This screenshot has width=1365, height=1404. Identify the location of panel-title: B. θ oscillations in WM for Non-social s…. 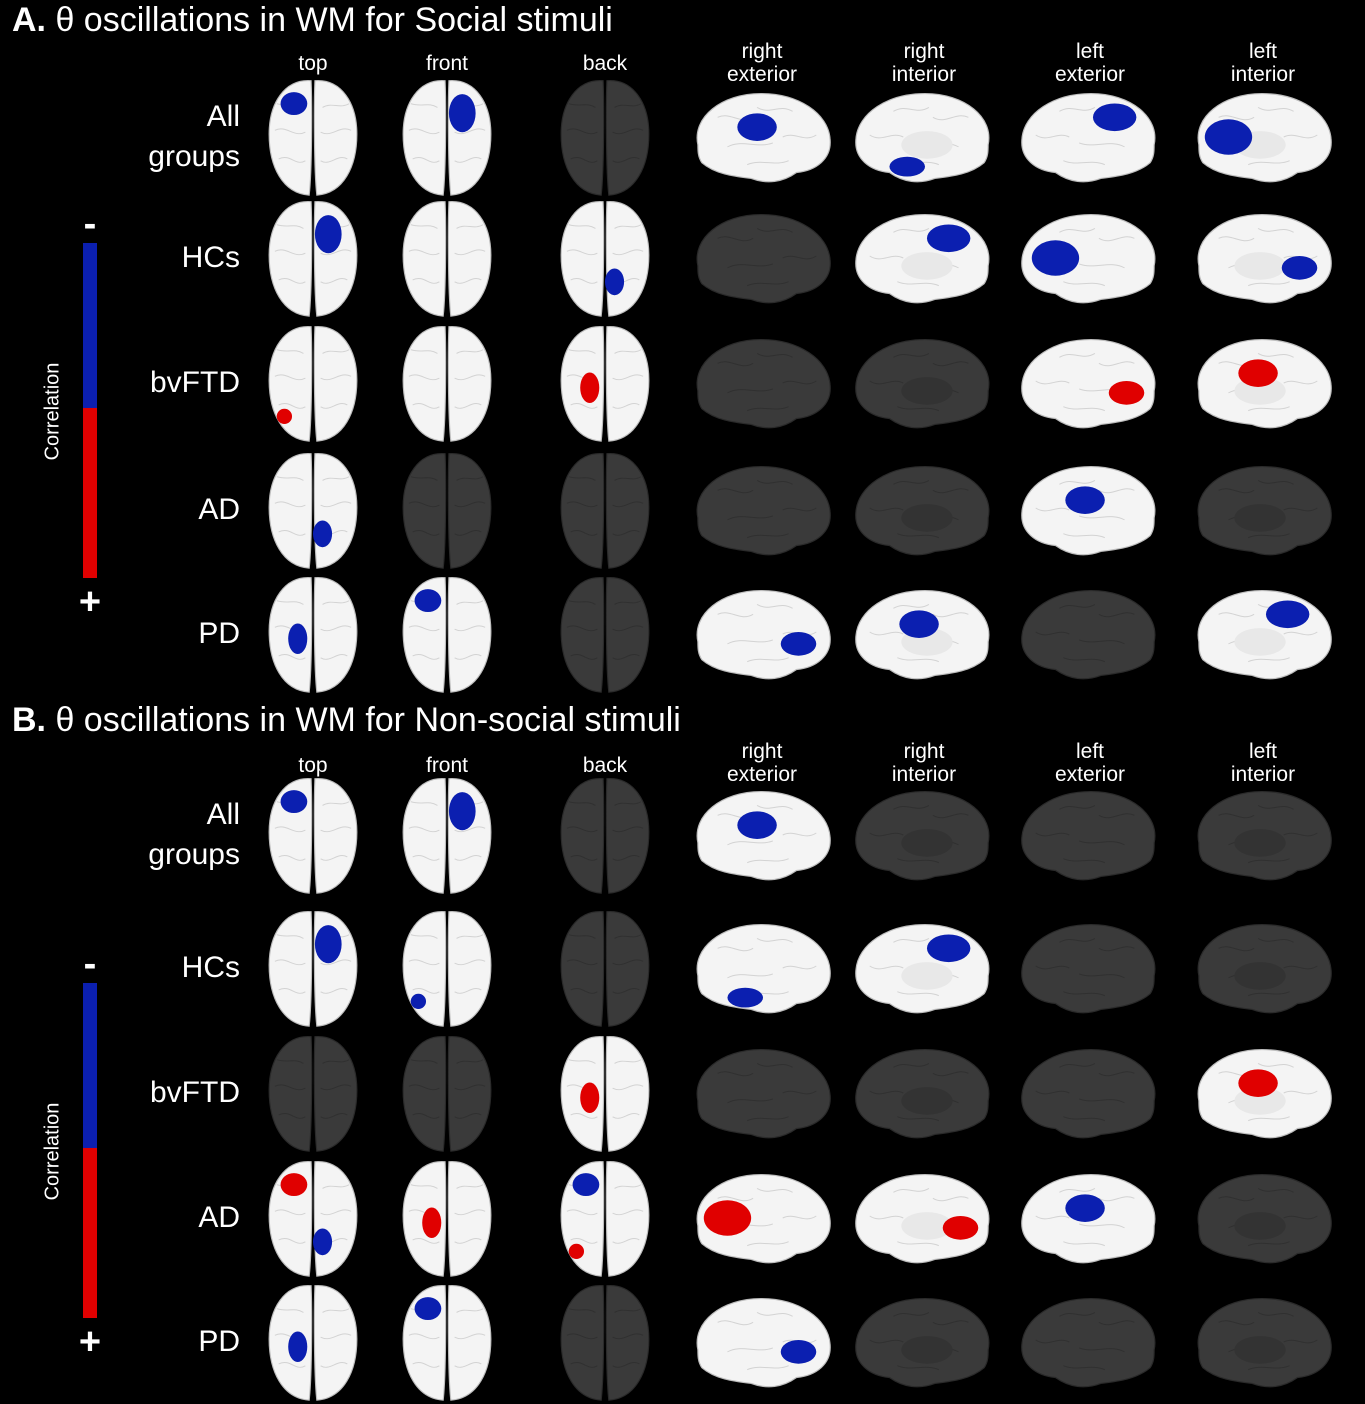
(346, 720).